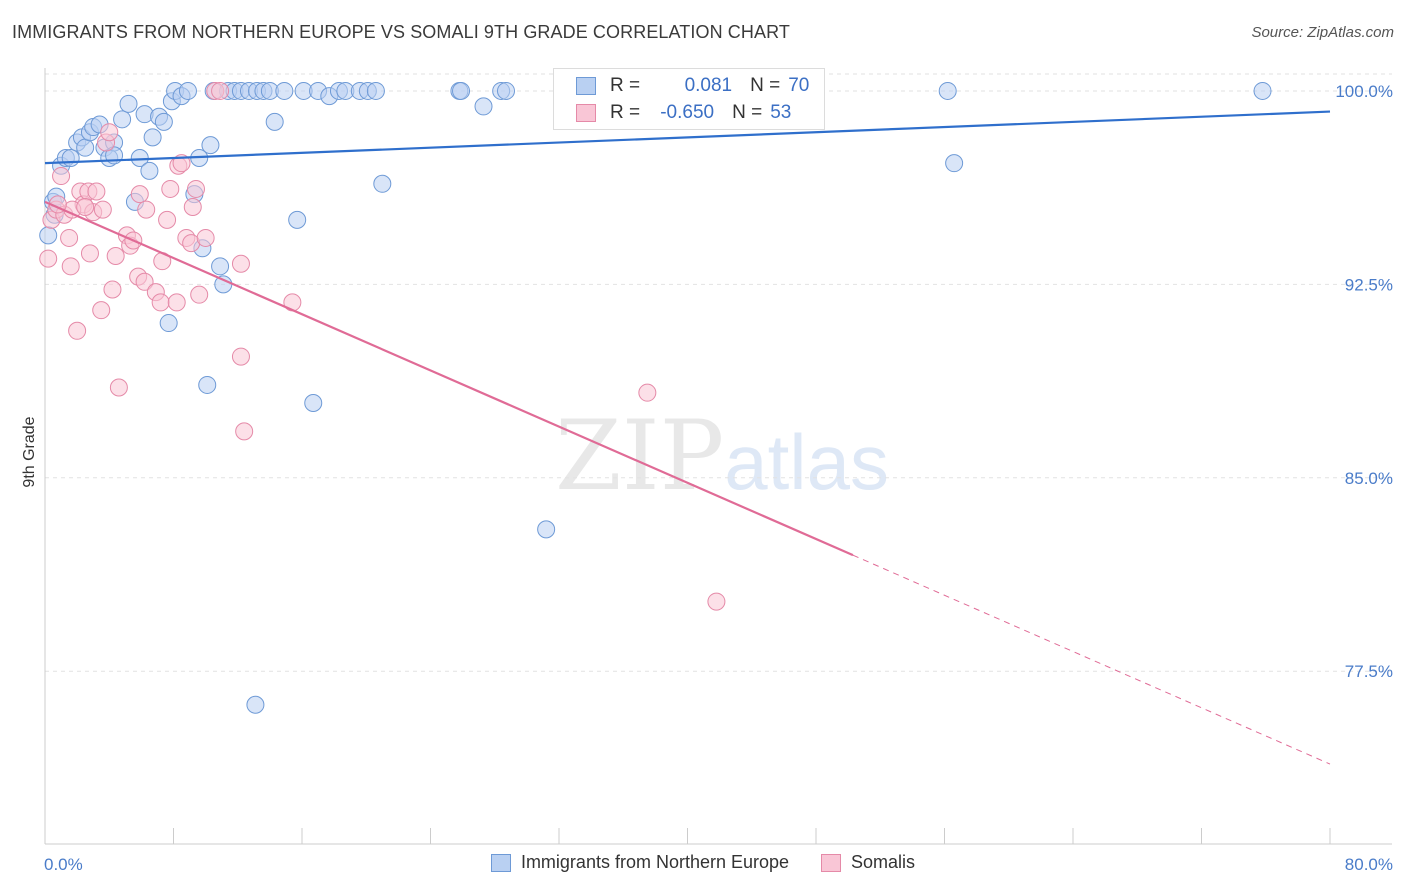  What do you see at coordinates (708, 85) in the screenshot?
I see `legend-r-value: 0.081` at bounding box center [708, 85].